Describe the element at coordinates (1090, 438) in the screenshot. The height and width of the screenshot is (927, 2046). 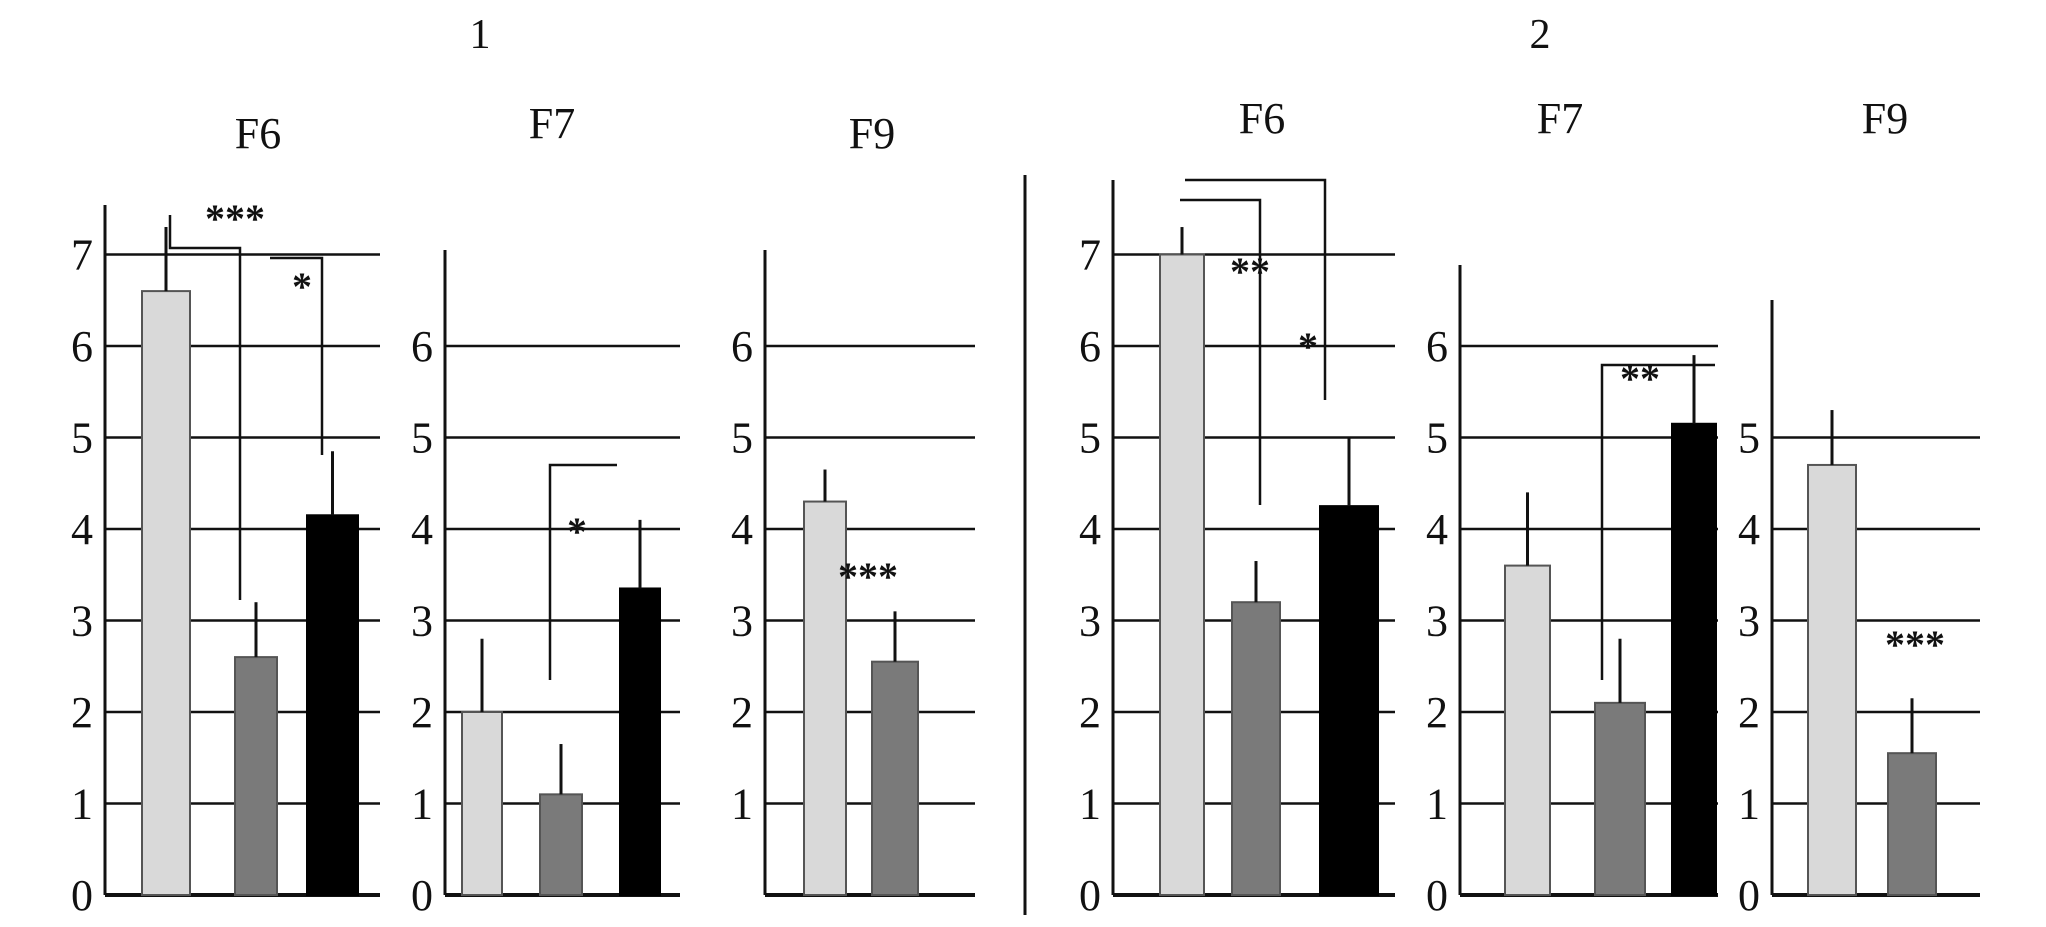
I see `panel-4-tick-label: 5` at that location.